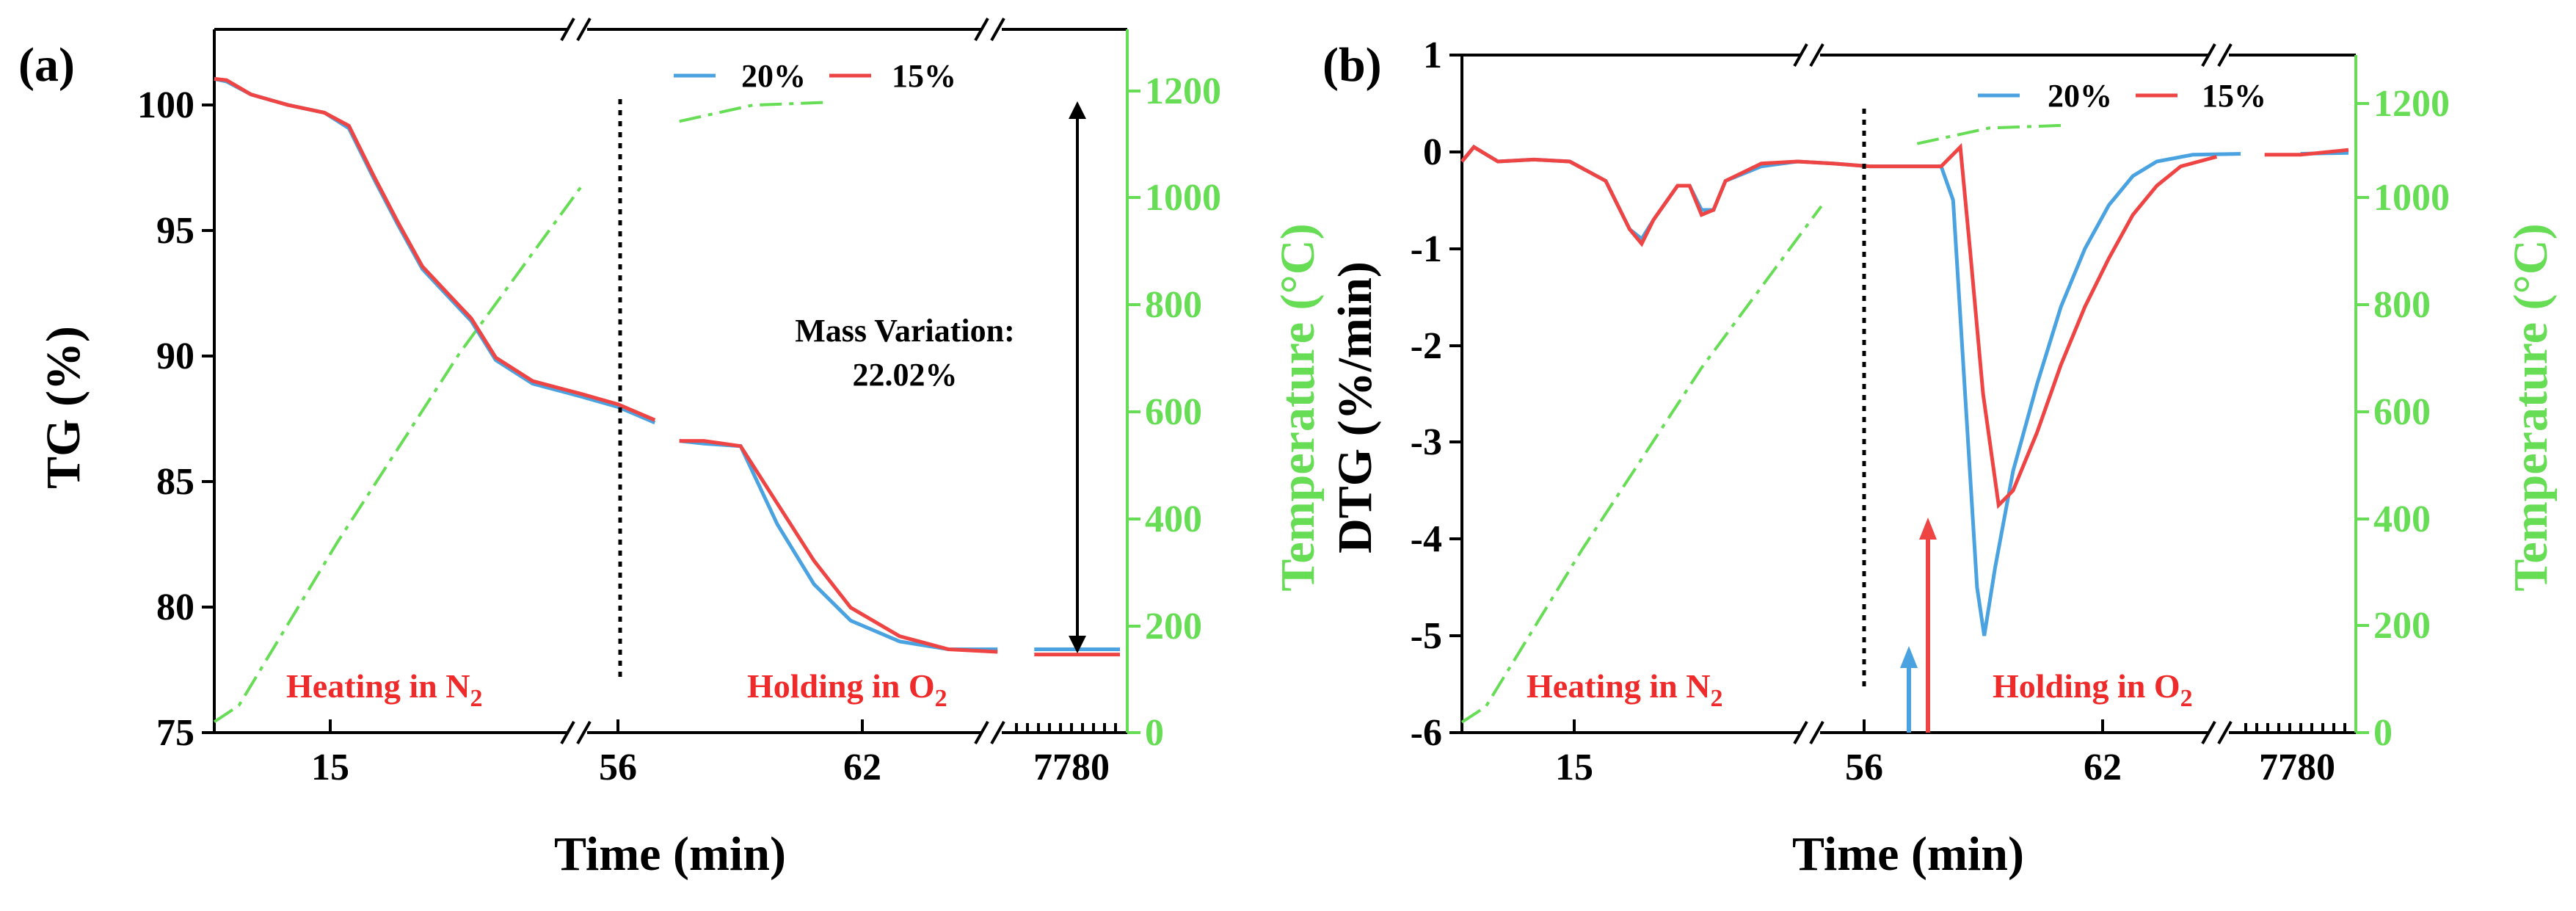 The width and height of the screenshot is (2576, 911). I want to click on panel-b-ytick-label: -1, so click(1426, 249).